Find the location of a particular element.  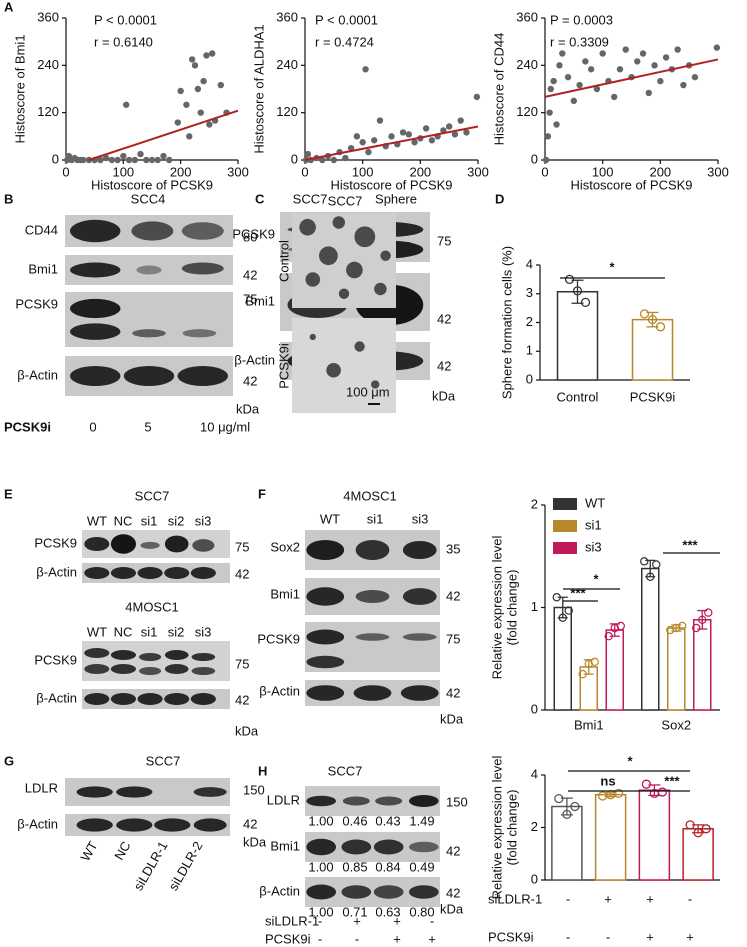

x-tick-label: 200 is located at coordinates (660, 171).